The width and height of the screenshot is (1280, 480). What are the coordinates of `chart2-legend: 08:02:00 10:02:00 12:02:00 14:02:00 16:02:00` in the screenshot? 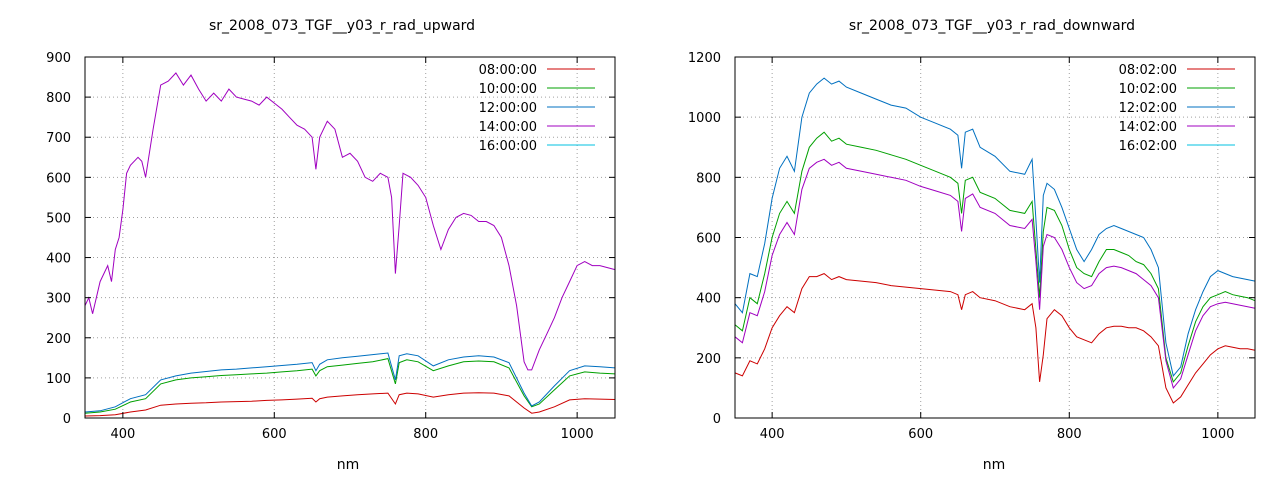 It's located at (1177, 108).